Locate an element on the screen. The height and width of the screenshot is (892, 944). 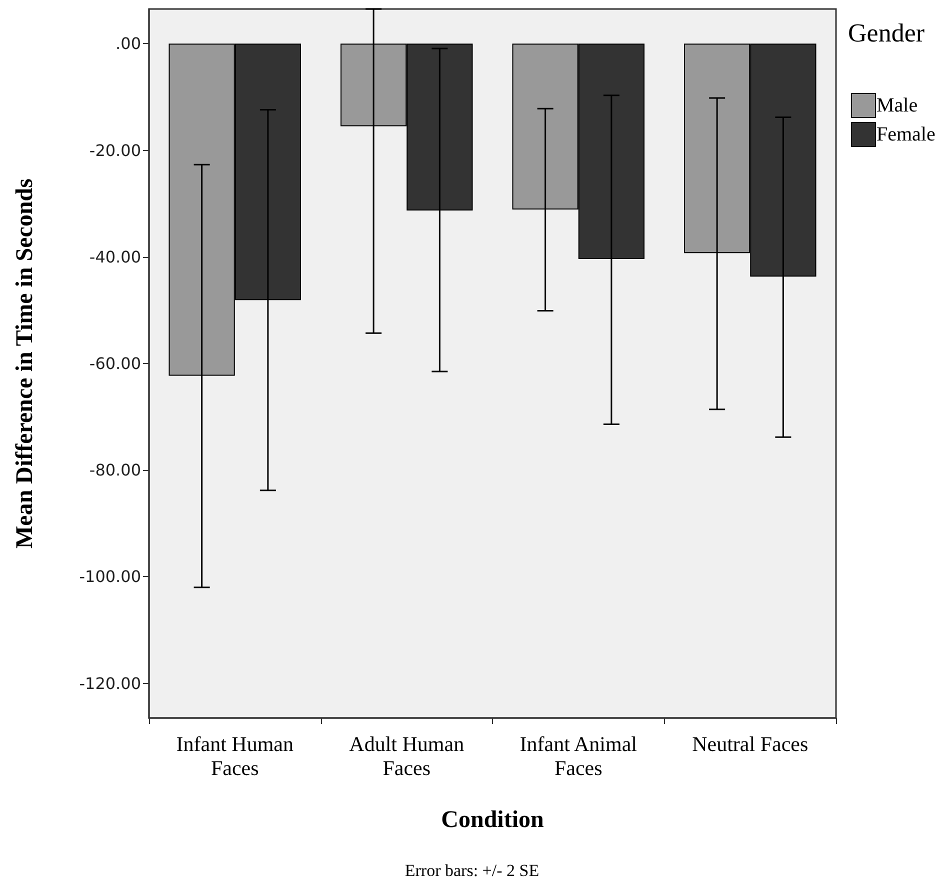
x-tick-label: Adult Human Faces is located at coordinates (407, 756).